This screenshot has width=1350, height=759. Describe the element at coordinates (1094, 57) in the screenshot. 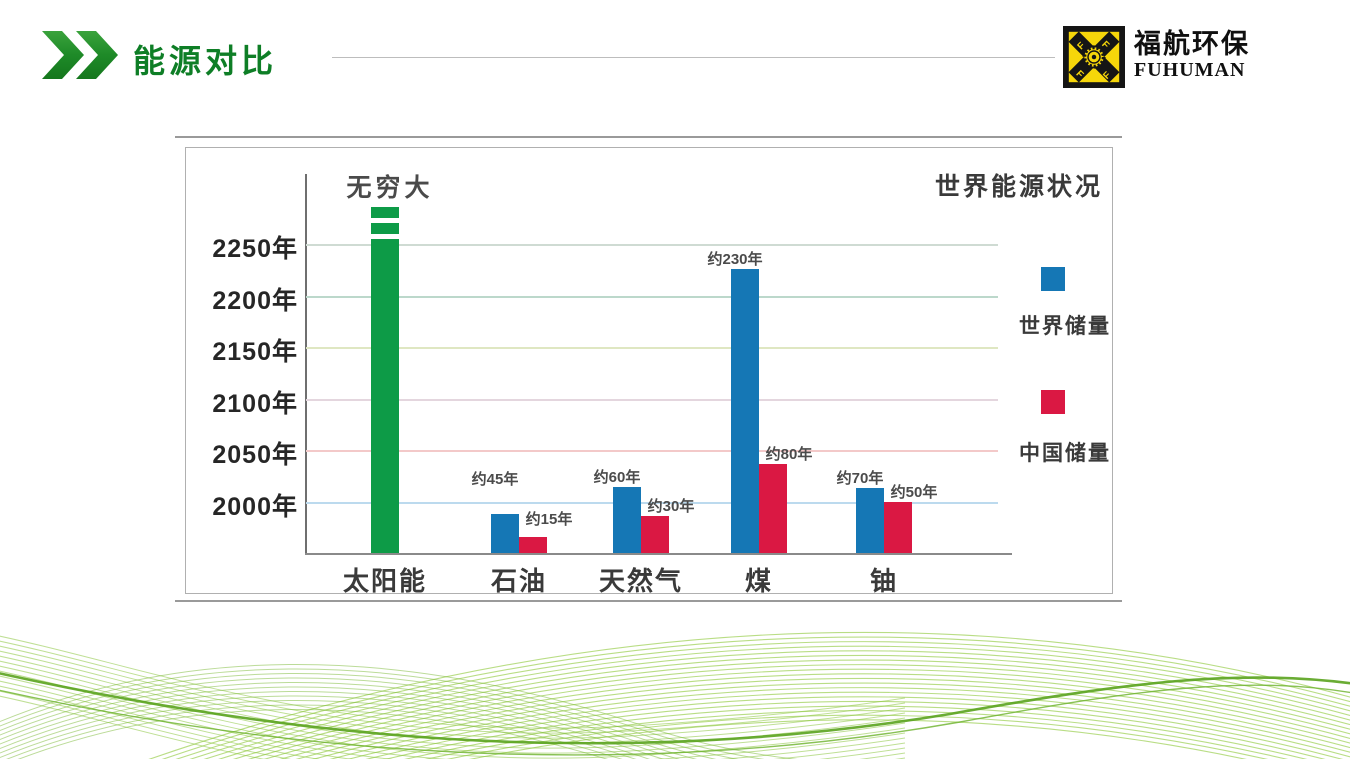

I see `fuhuman-logo-icon: F F F F` at that location.